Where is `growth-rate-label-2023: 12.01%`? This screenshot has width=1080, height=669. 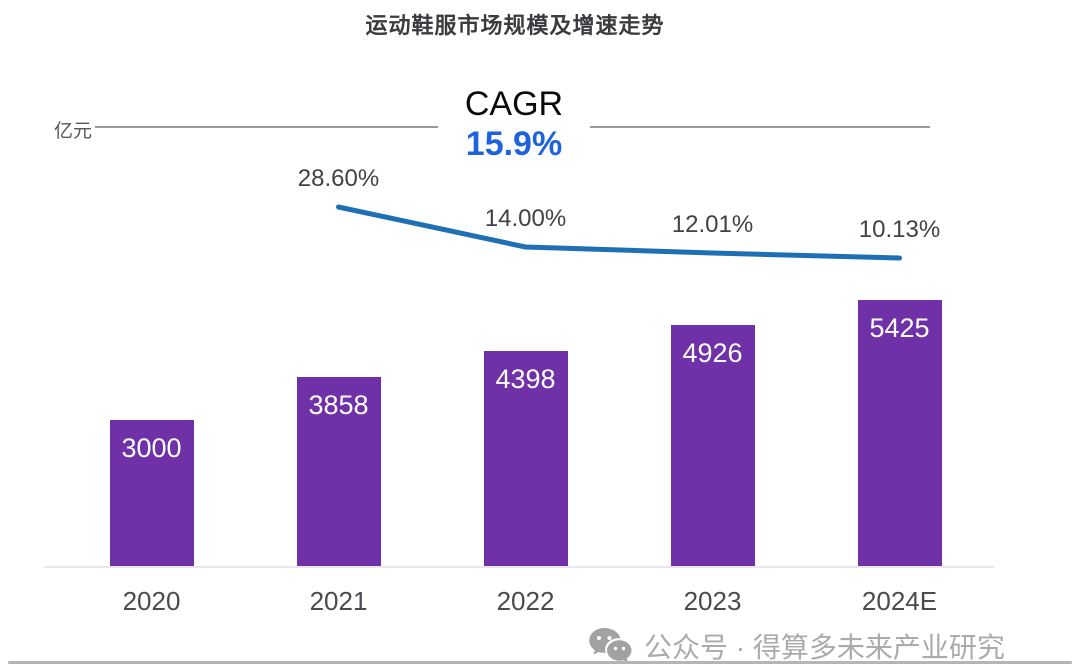 growth-rate-label-2023: 12.01% is located at coordinates (712, 224).